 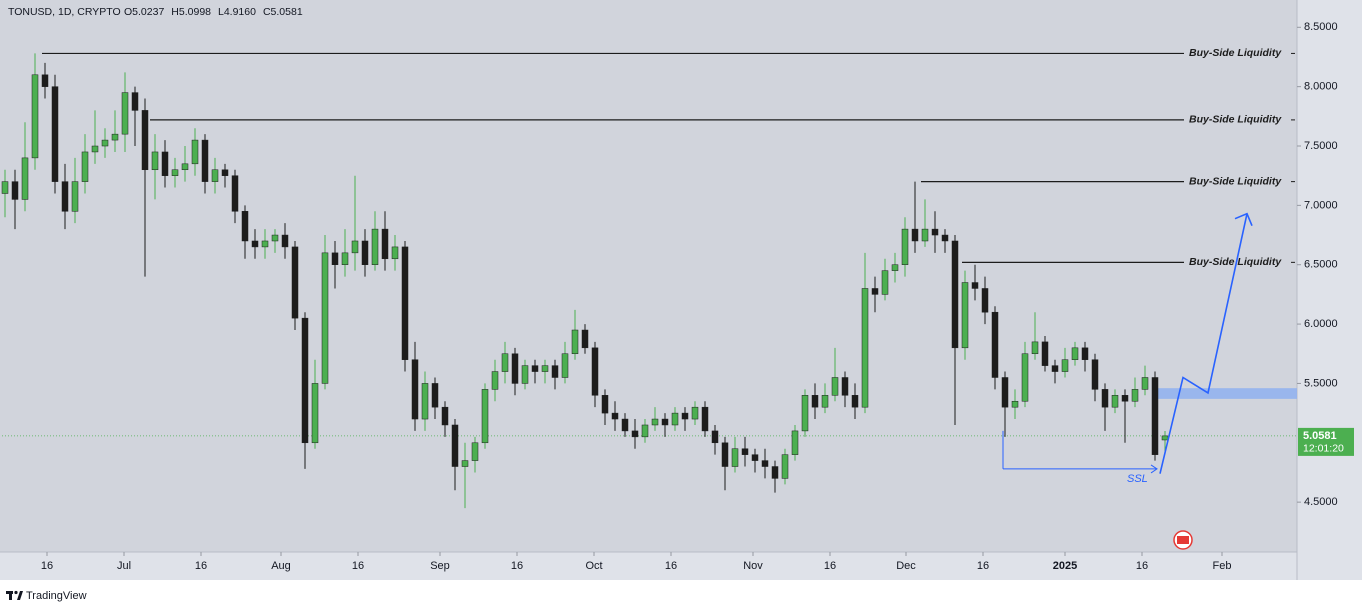 I want to click on x-tick-label: Feb, so click(x=1222, y=566).